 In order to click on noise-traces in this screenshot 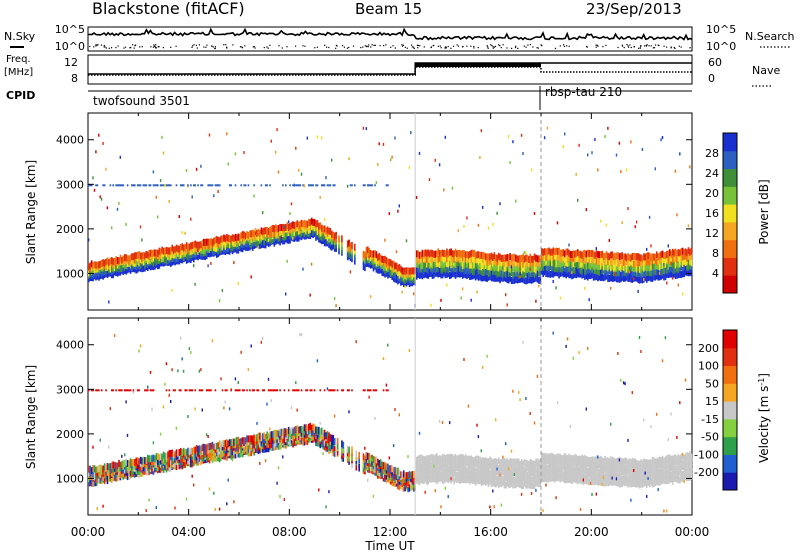, I will do `click(390, 38)`.